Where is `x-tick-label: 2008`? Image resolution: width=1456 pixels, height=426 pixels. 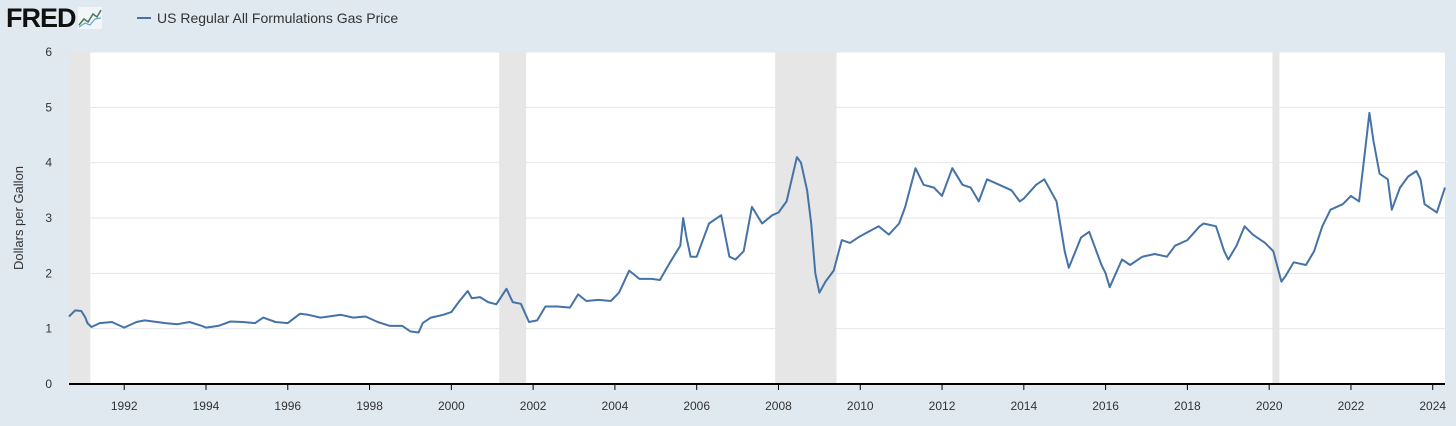
x-tick-label: 2008 is located at coordinates (778, 406).